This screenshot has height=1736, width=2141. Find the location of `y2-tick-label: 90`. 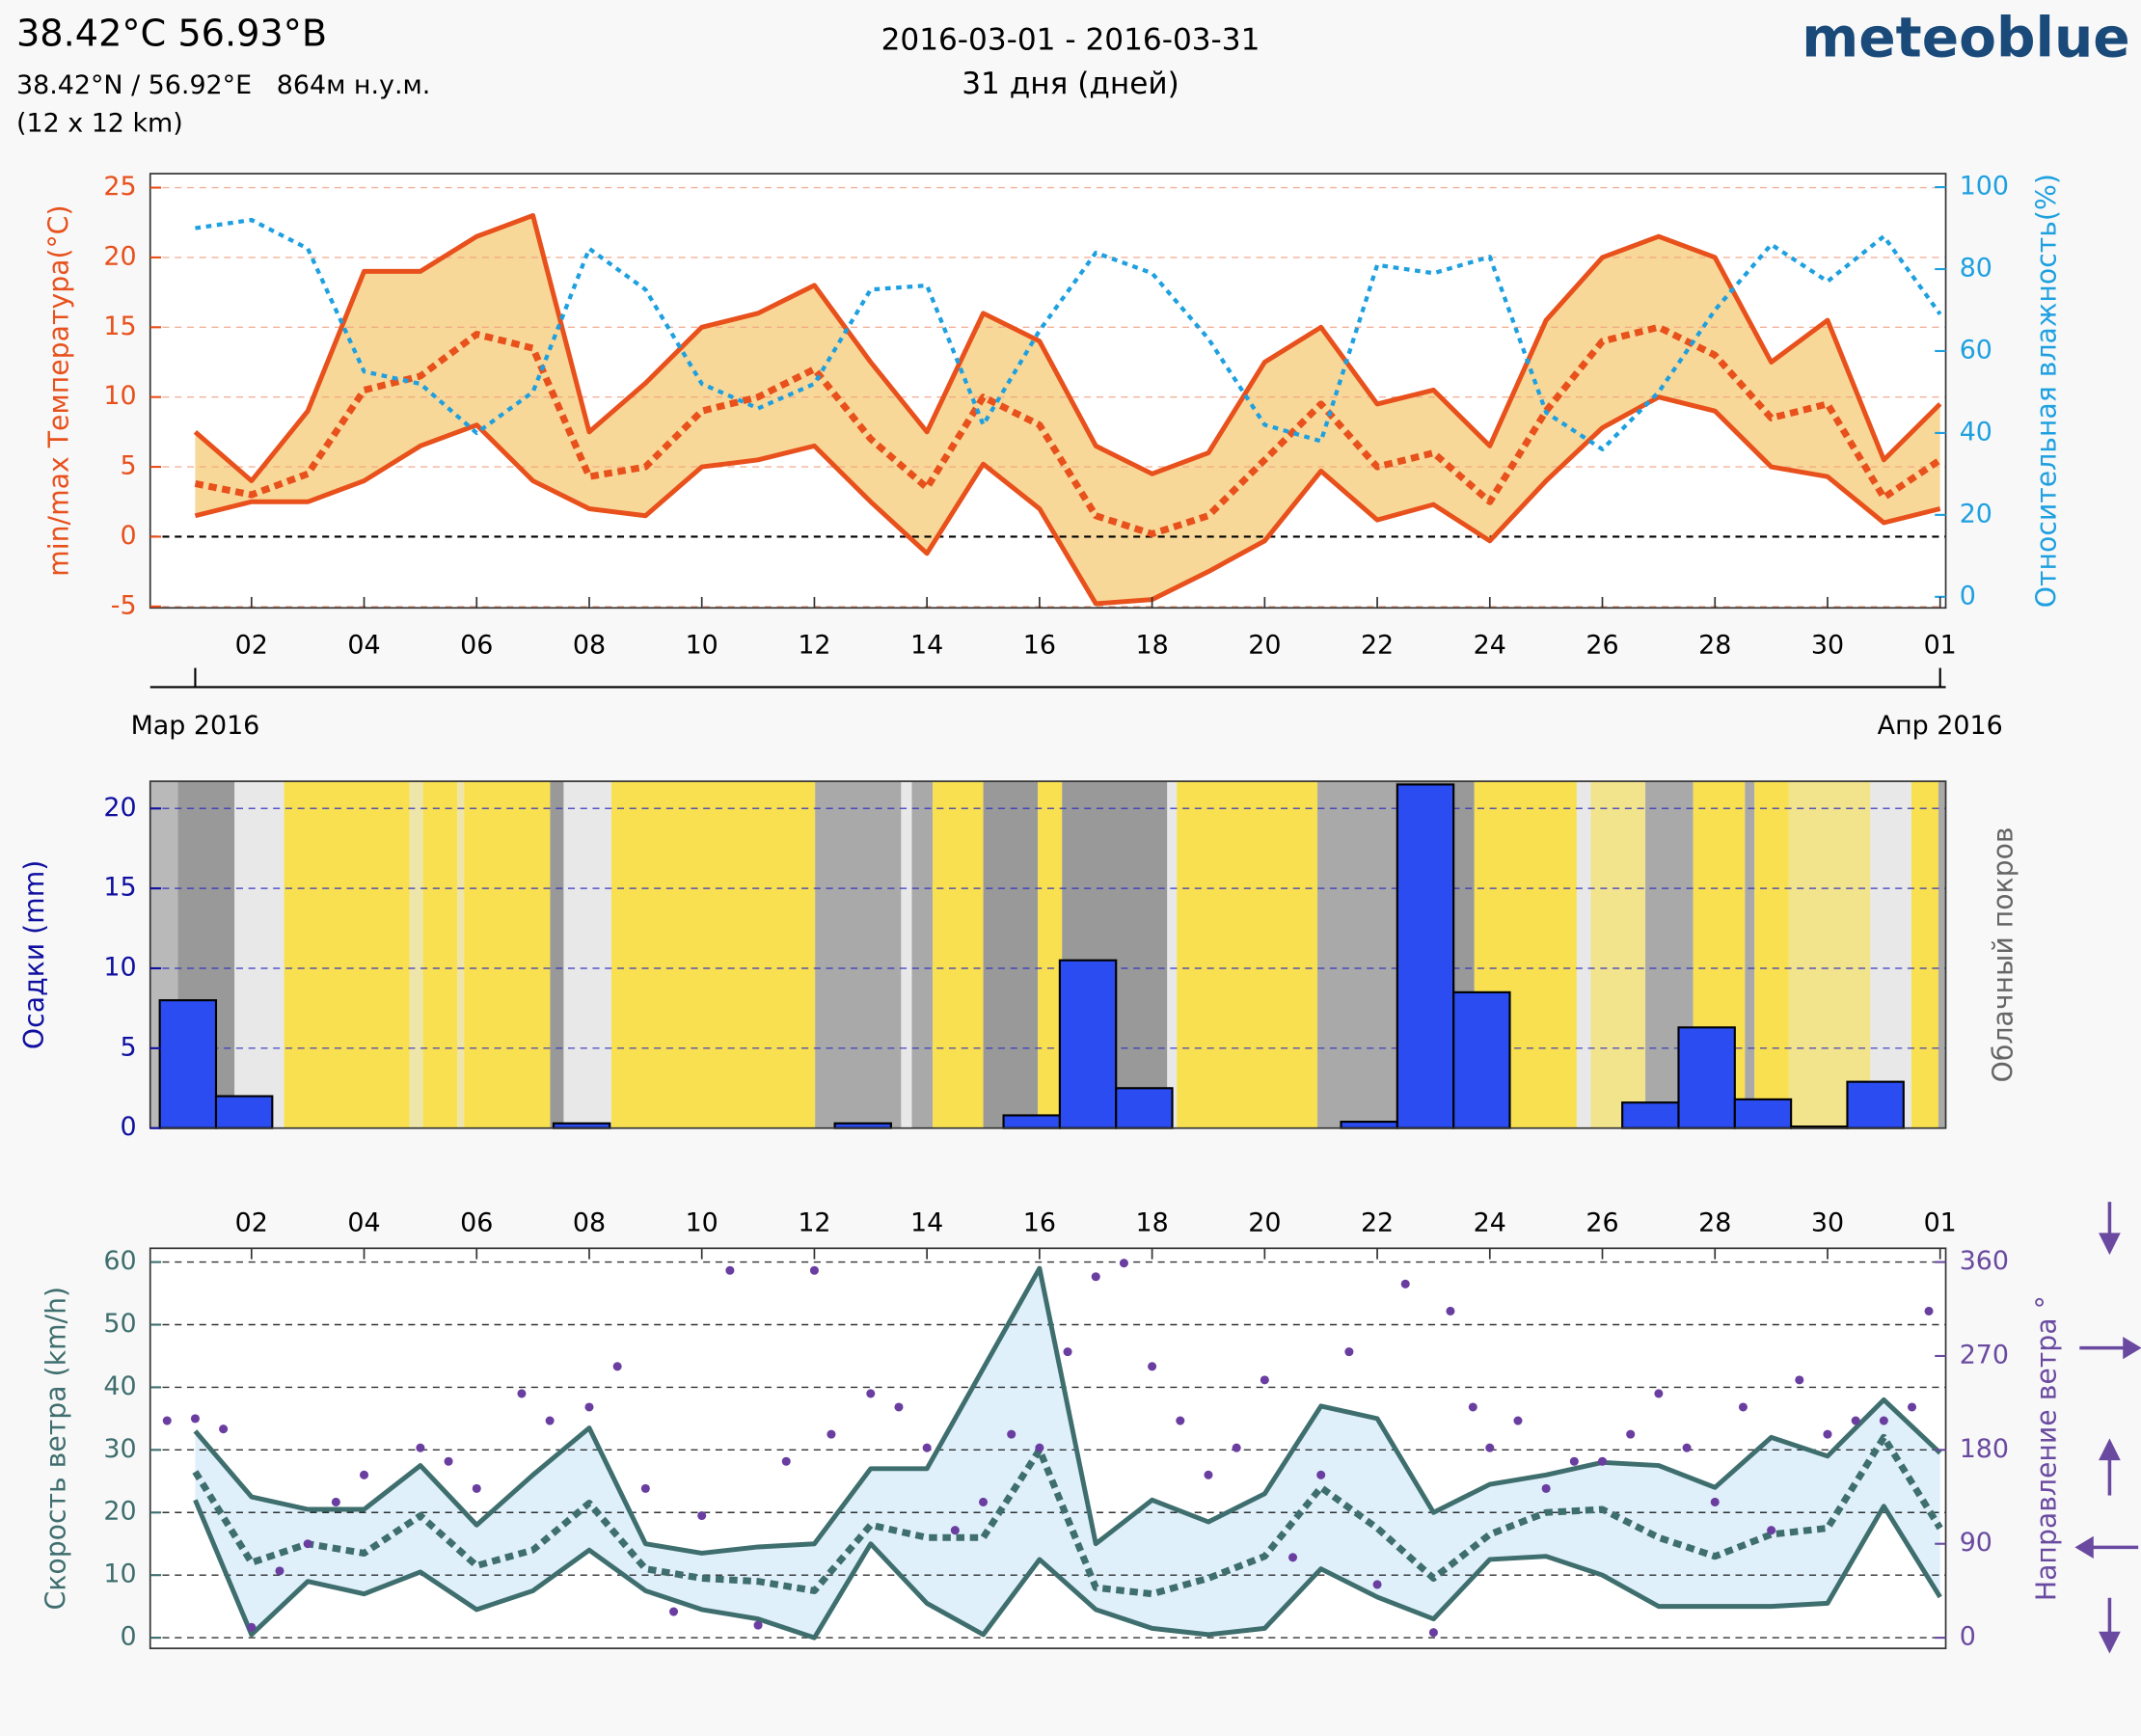

y2-tick-label: 90 is located at coordinates (1976, 1543).